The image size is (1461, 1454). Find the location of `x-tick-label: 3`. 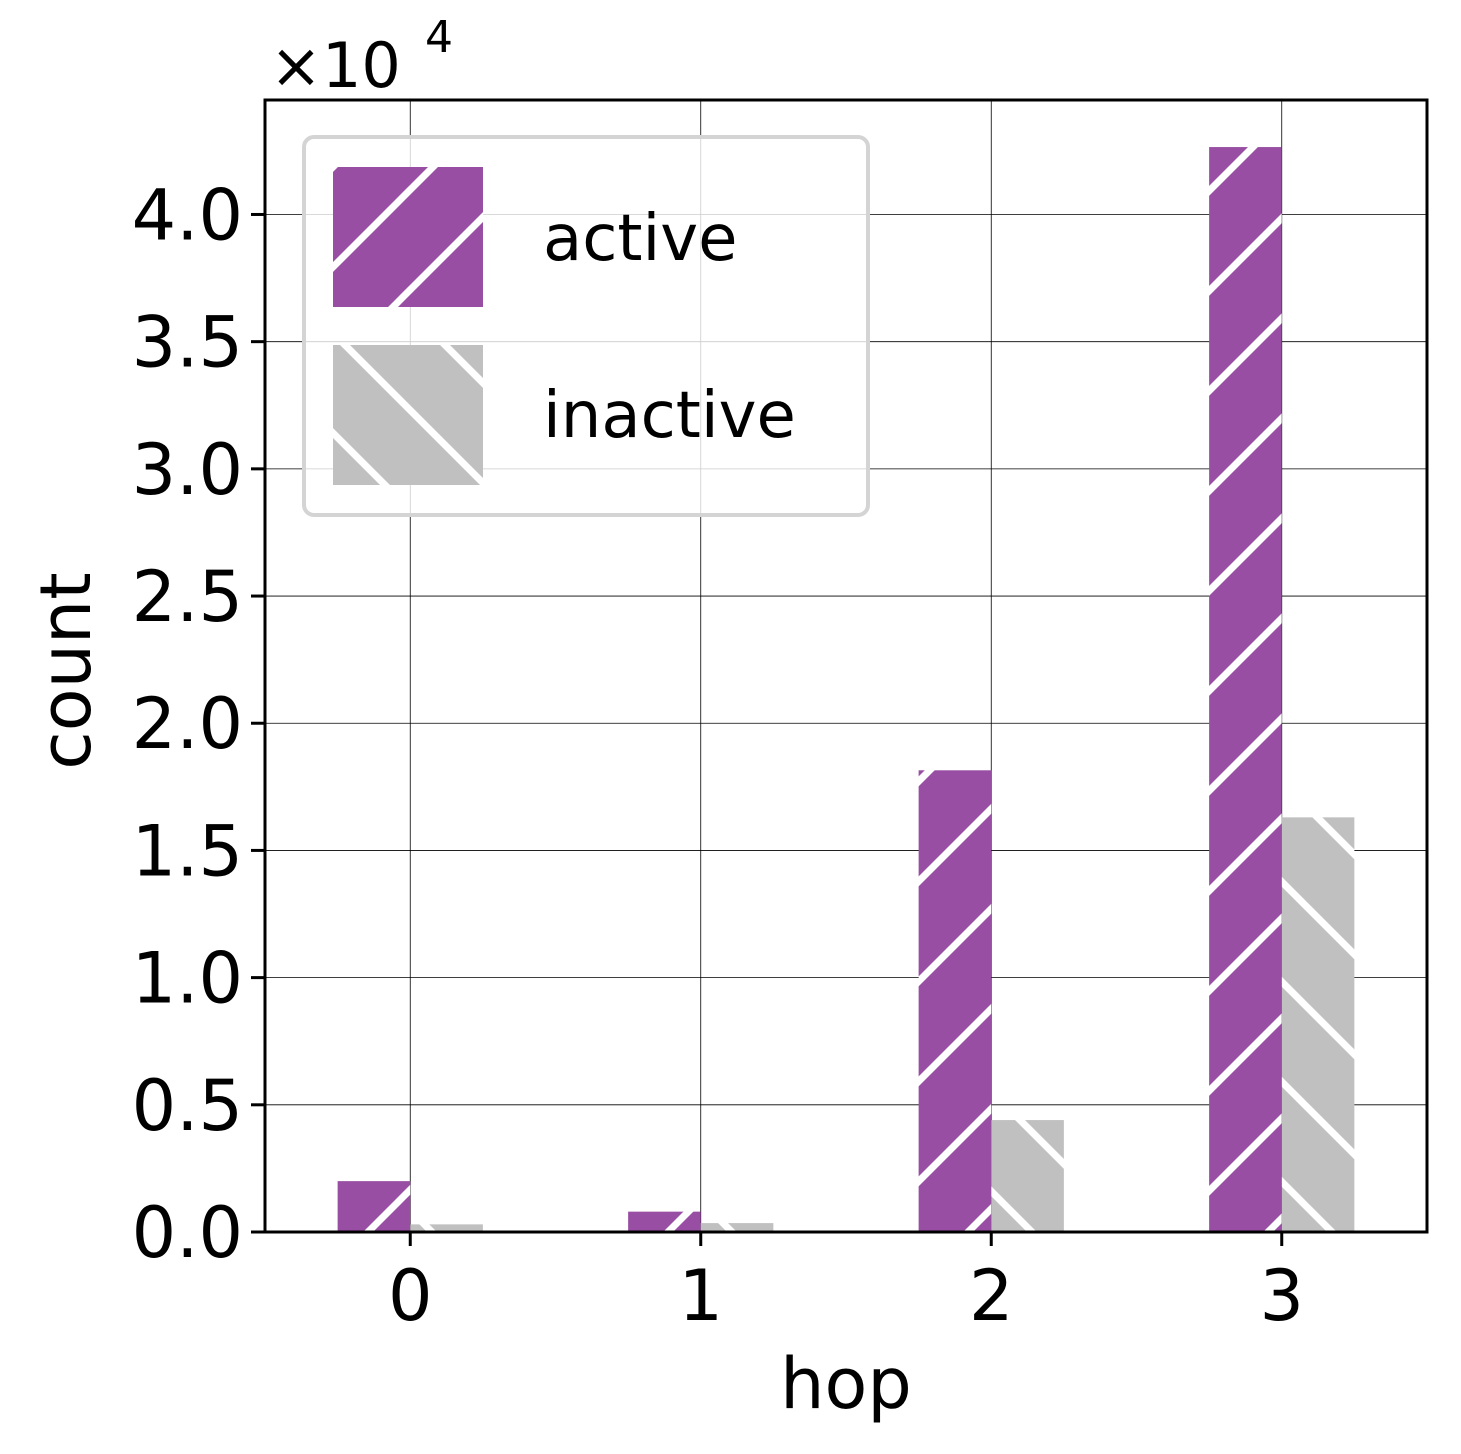

x-tick-label: 3 is located at coordinates (1281, 1296).